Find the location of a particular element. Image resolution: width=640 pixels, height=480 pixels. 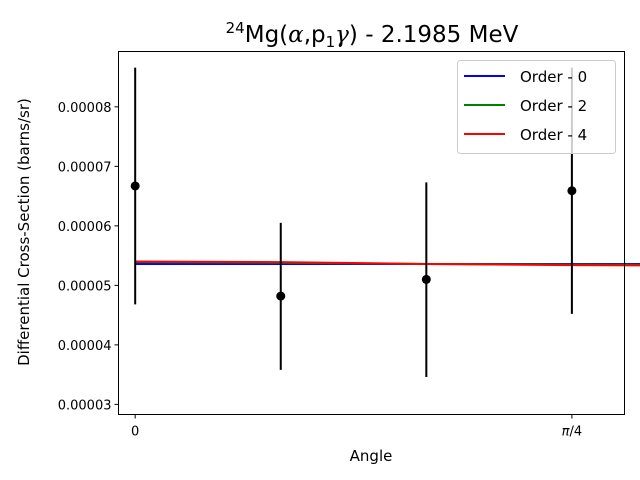

legend-label-order-2: Order - 2 is located at coordinates (553, 106).